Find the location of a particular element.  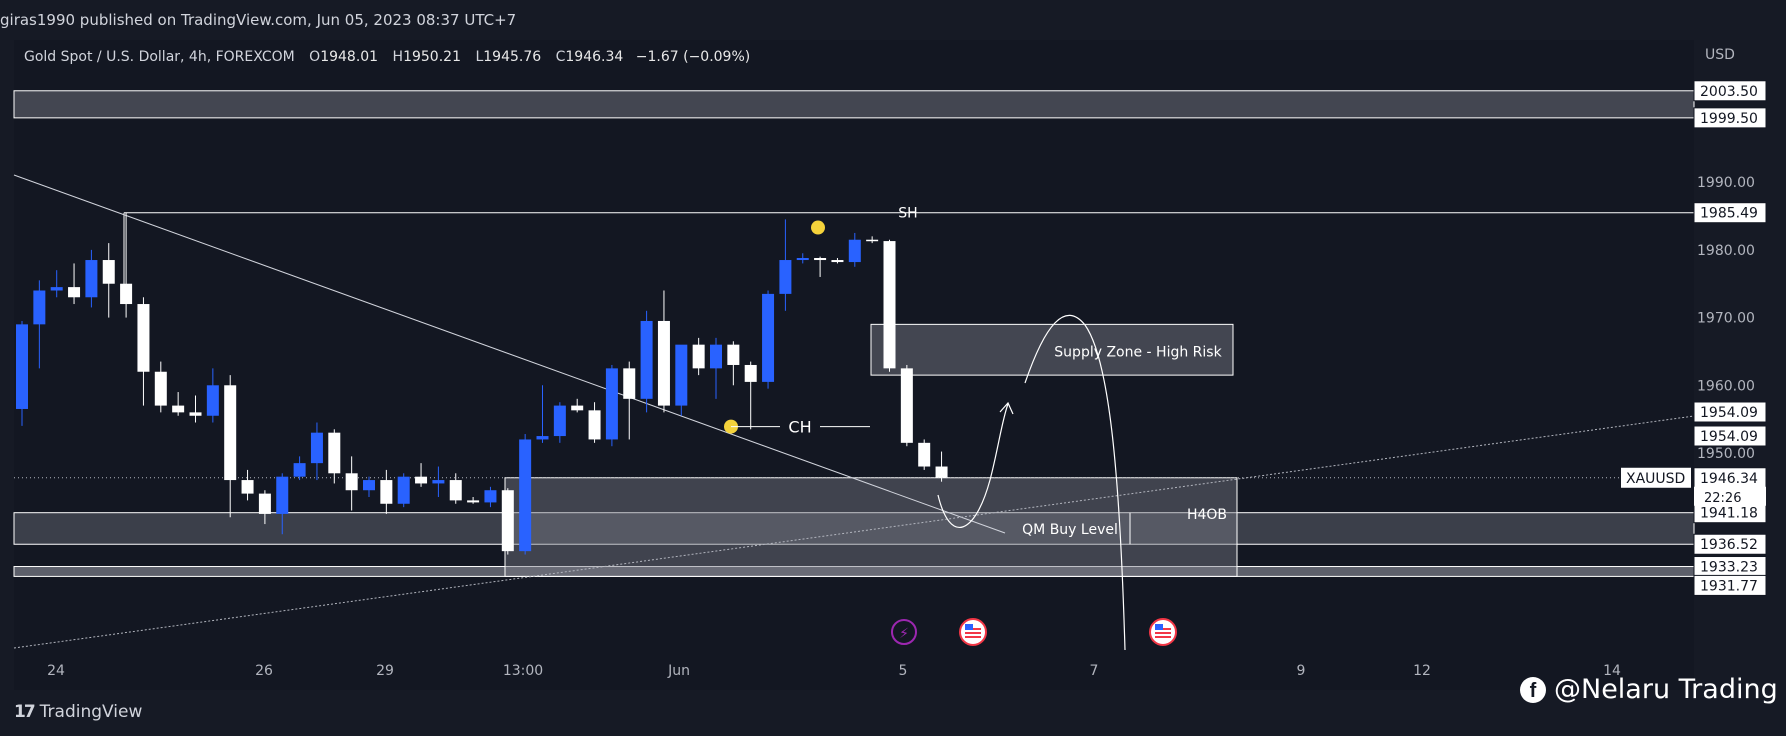

tradingview-logo: 17 TradingView is located at coordinates (78, 712).